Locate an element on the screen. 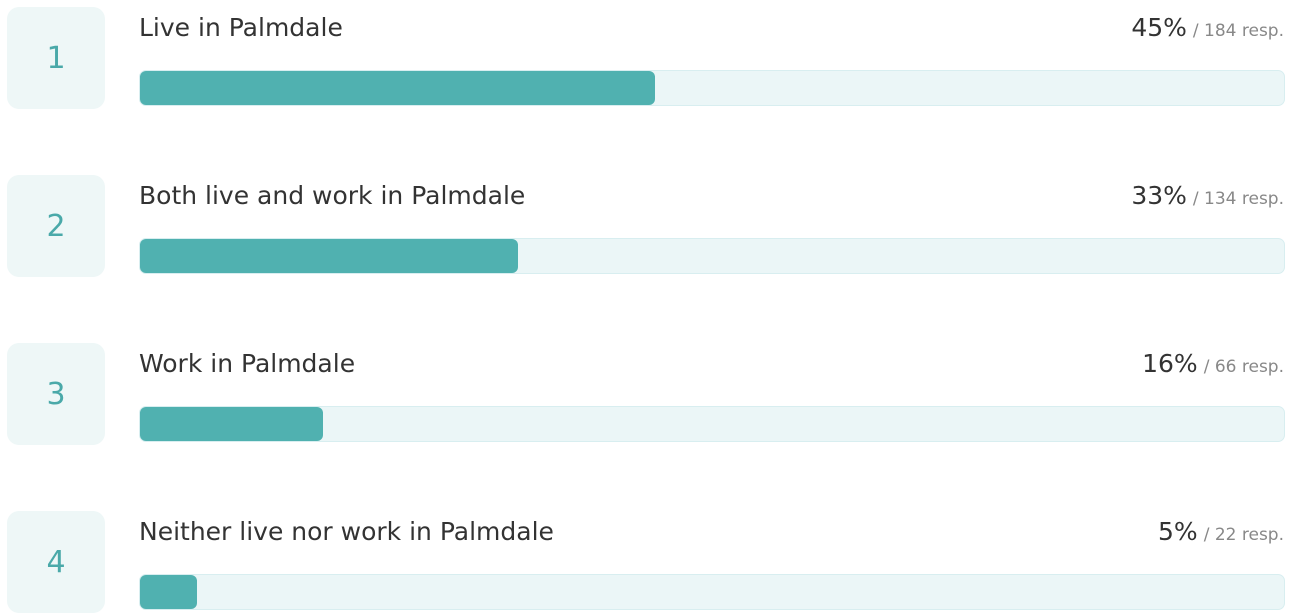  responses-label: / 22 resp. is located at coordinates (1243, 535).